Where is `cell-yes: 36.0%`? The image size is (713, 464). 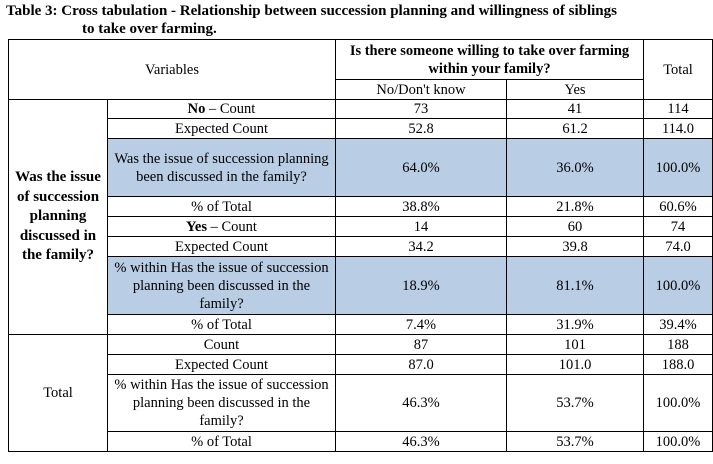
cell-yes: 36.0% is located at coordinates (575, 167).